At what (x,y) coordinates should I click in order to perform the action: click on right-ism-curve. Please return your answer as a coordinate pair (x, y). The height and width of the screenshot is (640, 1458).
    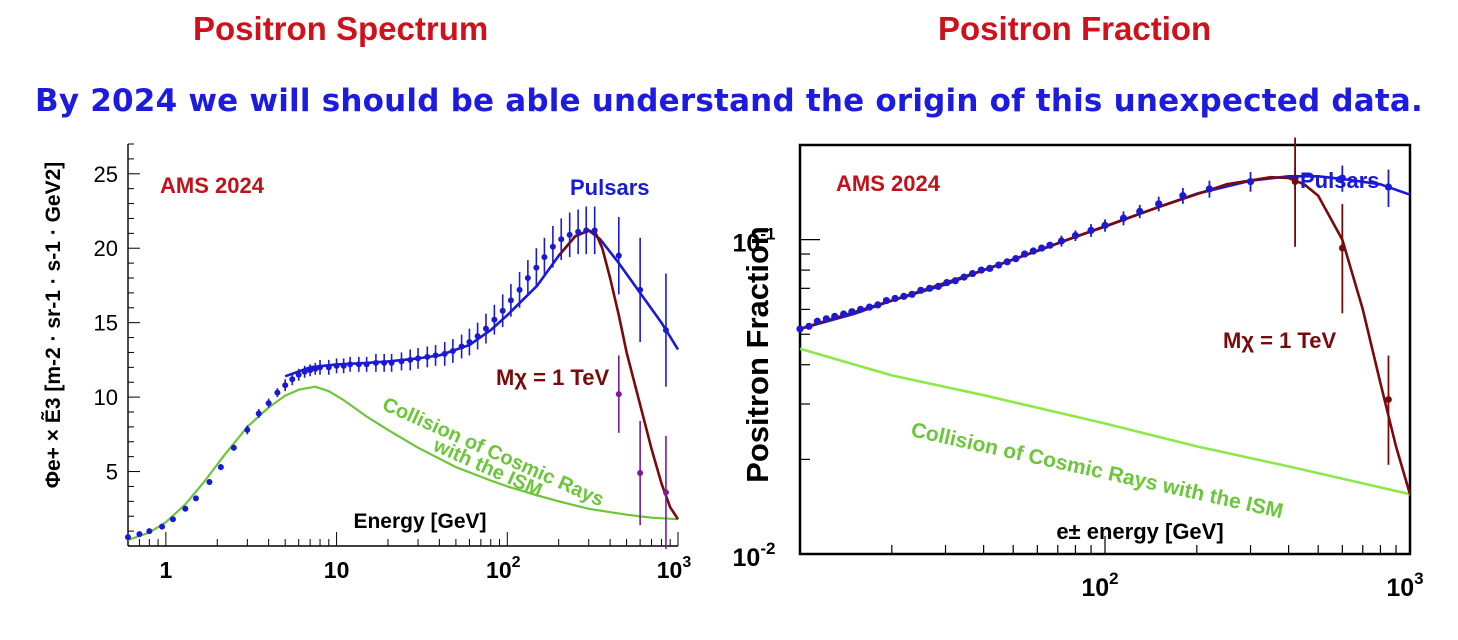
    Looking at the image, I should click on (1105, 421).